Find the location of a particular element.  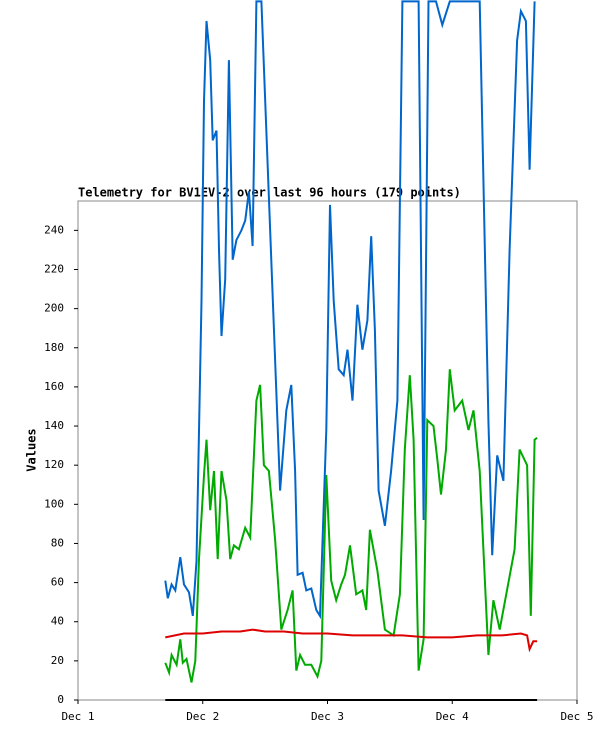

y-tick-label: 0 is located at coordinates (60, 699).